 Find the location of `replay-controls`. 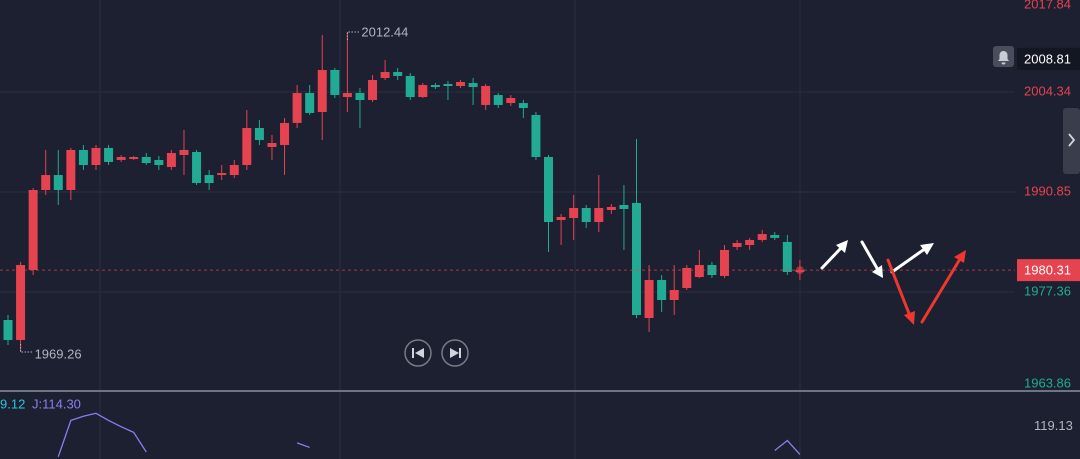

replay-controls is located at coordinates (436, 353).